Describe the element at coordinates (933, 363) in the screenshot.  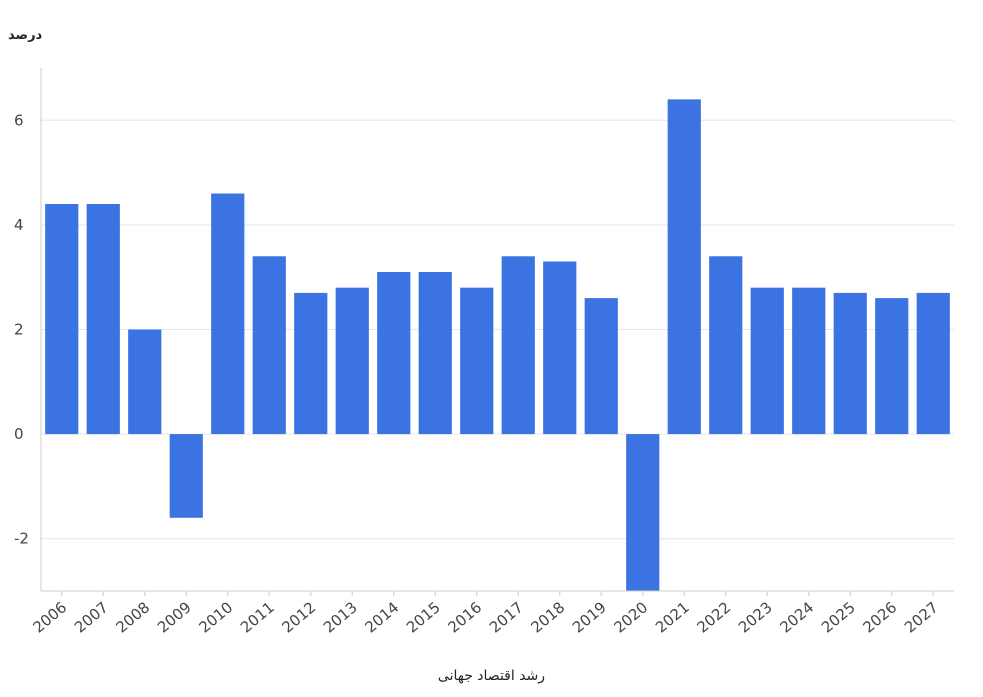
I see `bar-2027` at that location.